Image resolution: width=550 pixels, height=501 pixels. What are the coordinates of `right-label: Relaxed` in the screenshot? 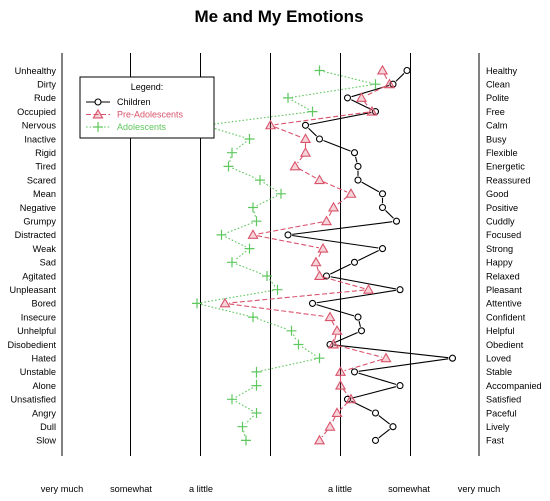 It's located at (503, 276).